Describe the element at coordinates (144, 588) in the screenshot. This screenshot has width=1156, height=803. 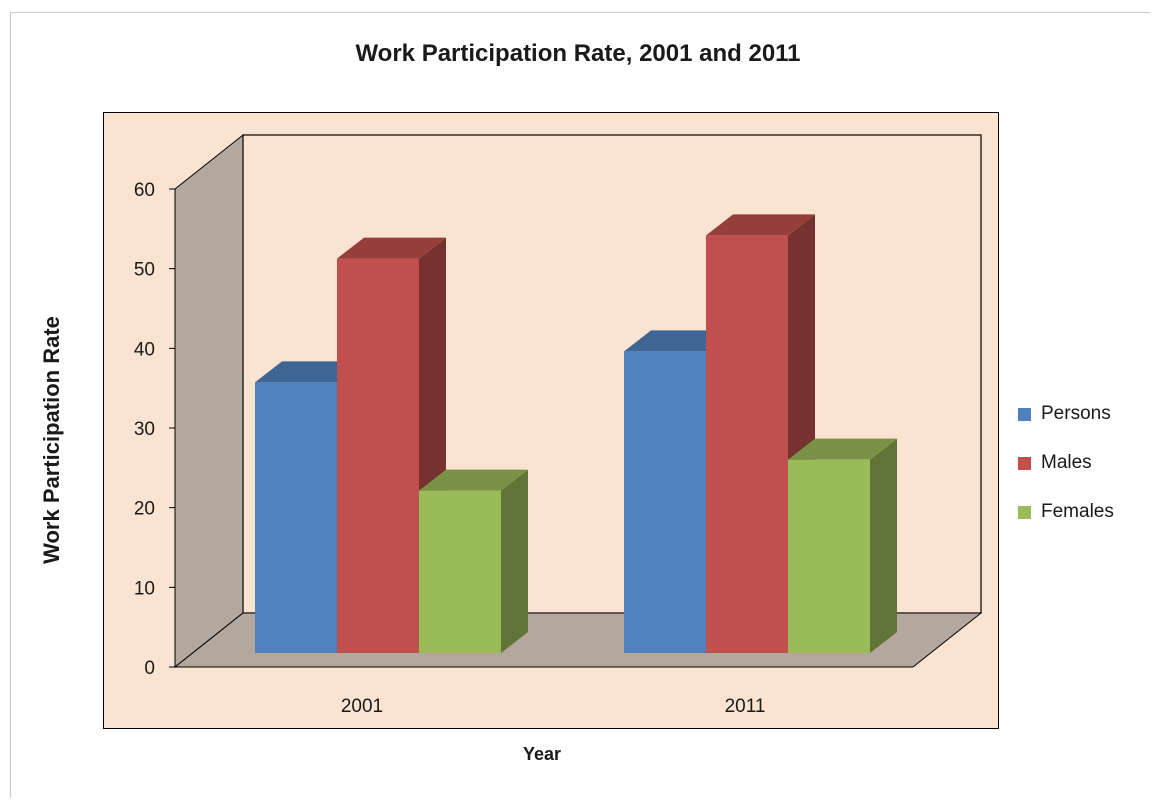
I see `y-tick-label: 10` at that location.